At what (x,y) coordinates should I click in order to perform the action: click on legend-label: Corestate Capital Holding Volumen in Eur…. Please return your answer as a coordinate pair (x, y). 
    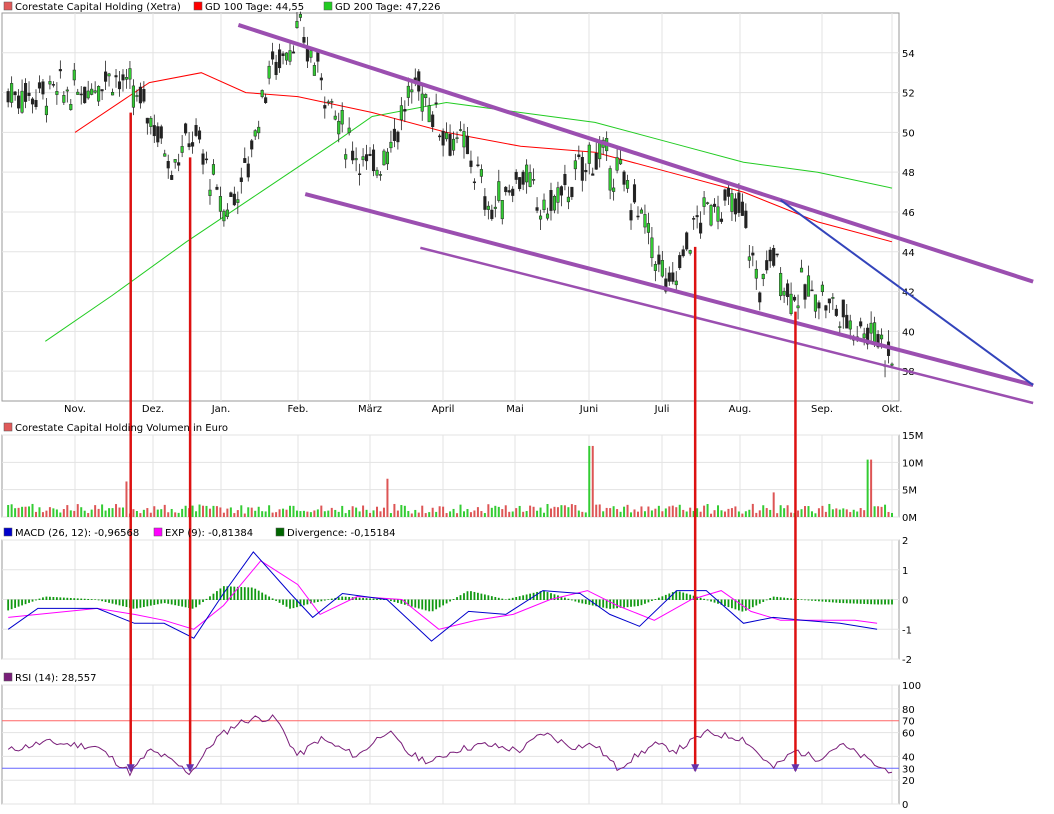
    Looking at the image, I should click on (121, 428).